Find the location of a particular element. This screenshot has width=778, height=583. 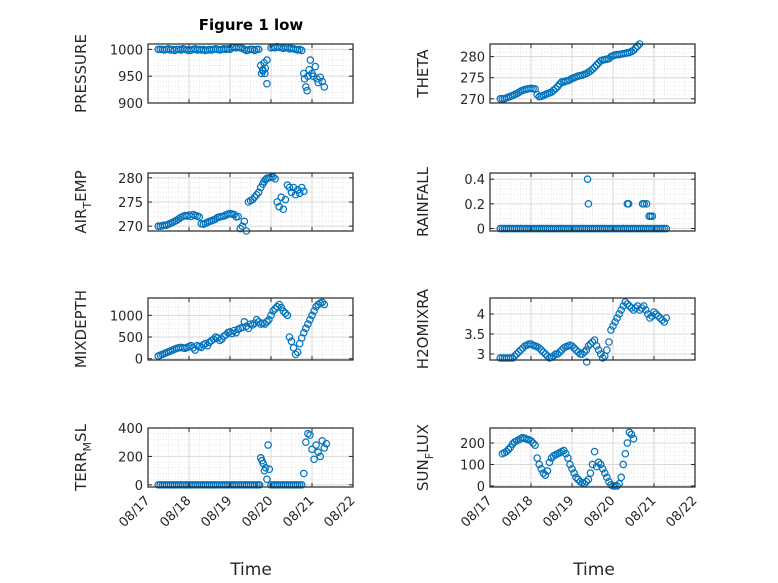

y-axis-label-main: THETA is located at coordinates (423, 74).